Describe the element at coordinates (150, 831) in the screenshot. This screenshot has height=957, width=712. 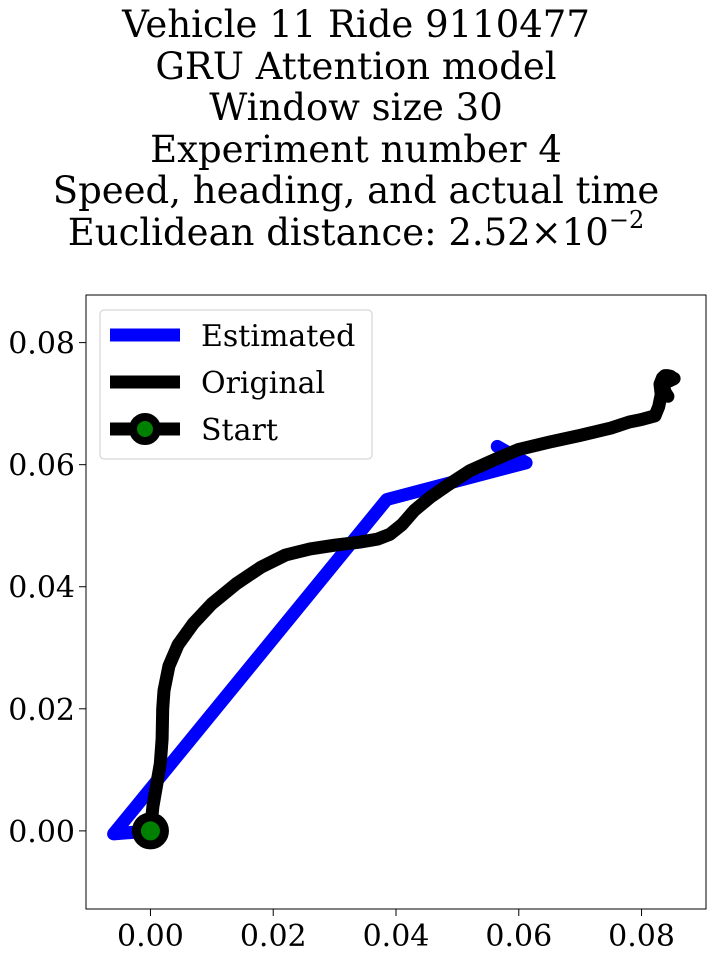
I see `start-marker` at that location.